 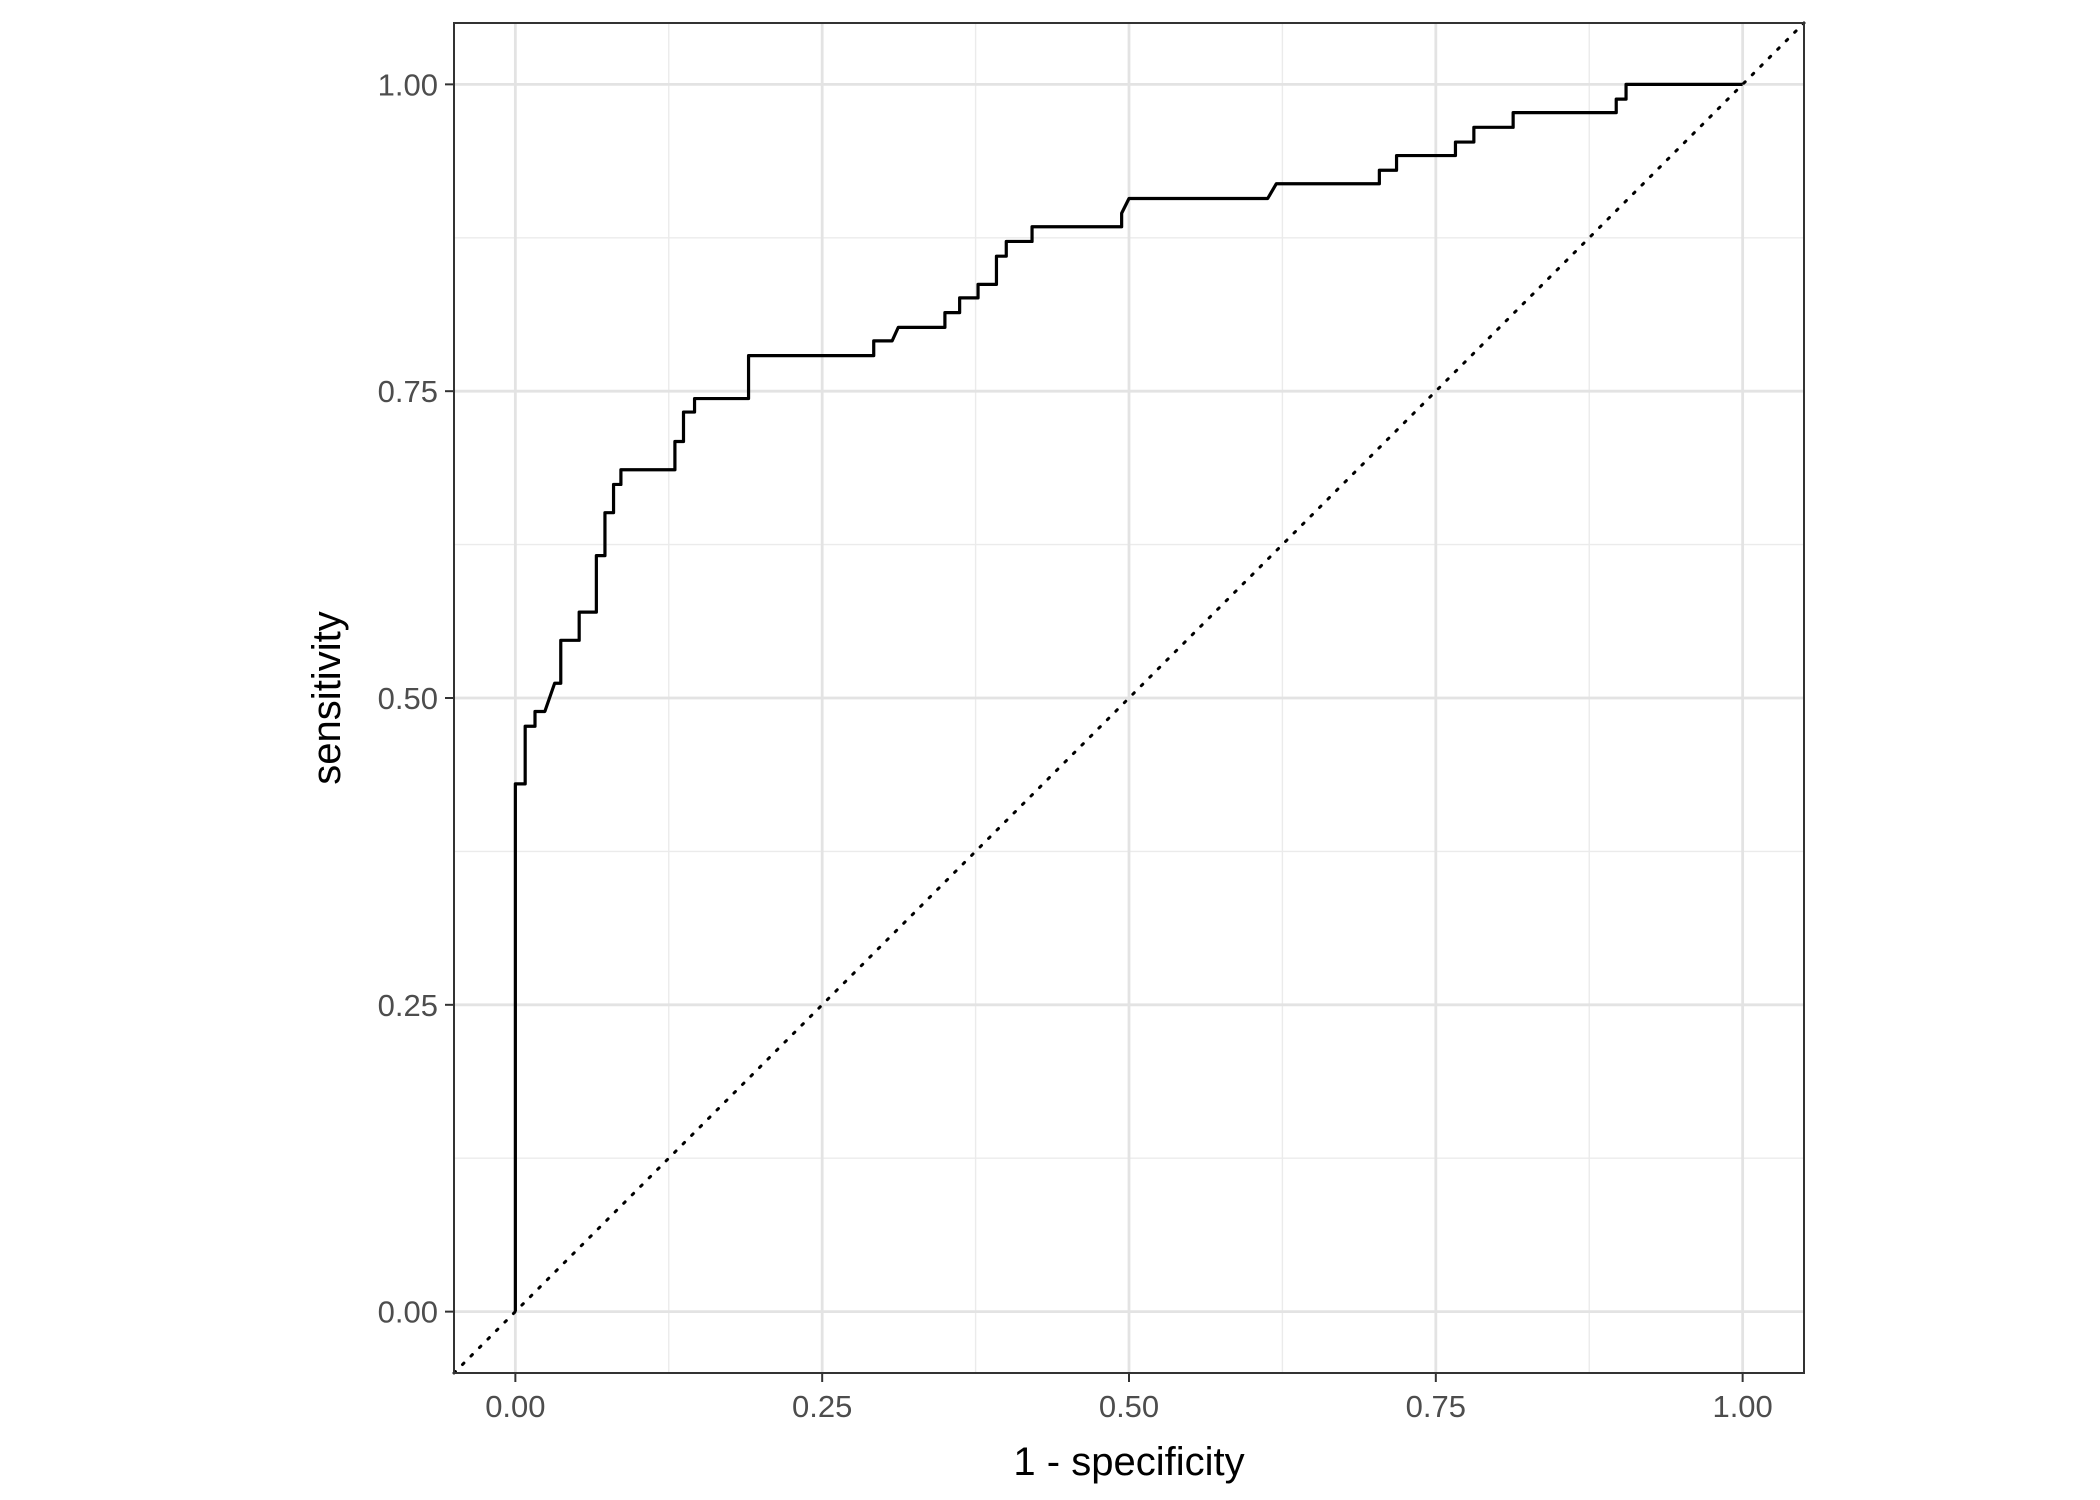 I want to click on y-axis: 0.00 0.25 0.50 0.75 1.00, so click(x=416, y=698).